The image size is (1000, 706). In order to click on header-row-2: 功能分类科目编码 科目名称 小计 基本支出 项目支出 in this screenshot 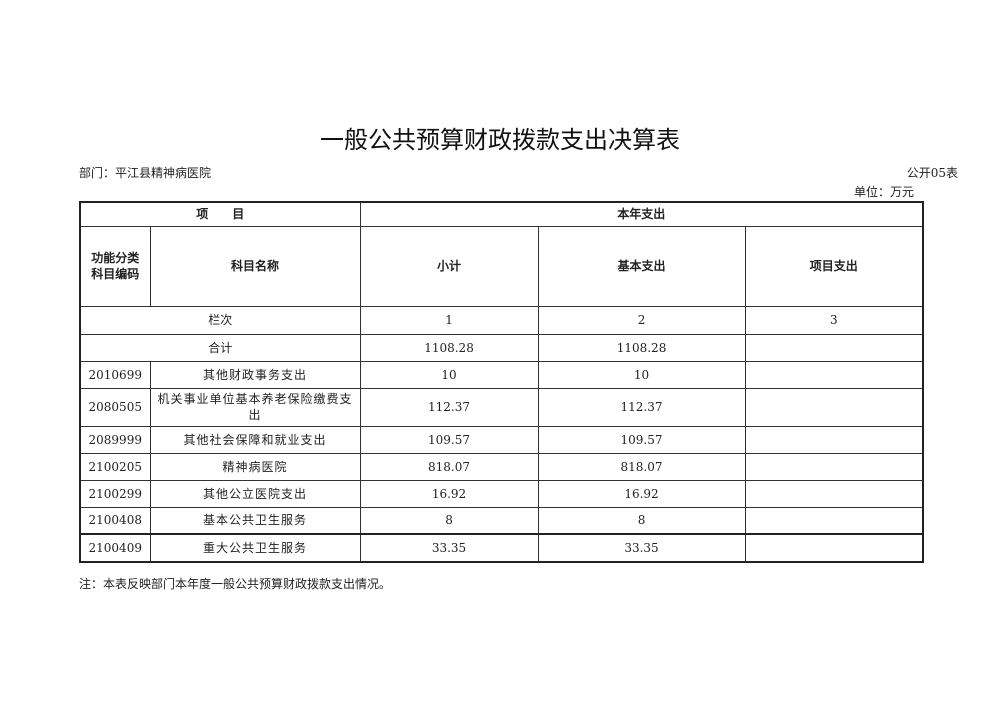, I will do `click(501, 266)`.